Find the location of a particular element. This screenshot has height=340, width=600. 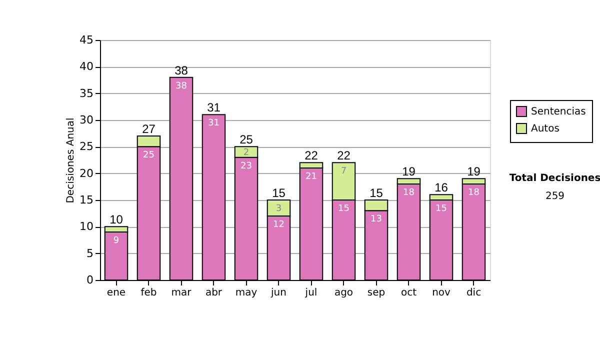

legend-label: Autos is located at coordinates (545, 129).